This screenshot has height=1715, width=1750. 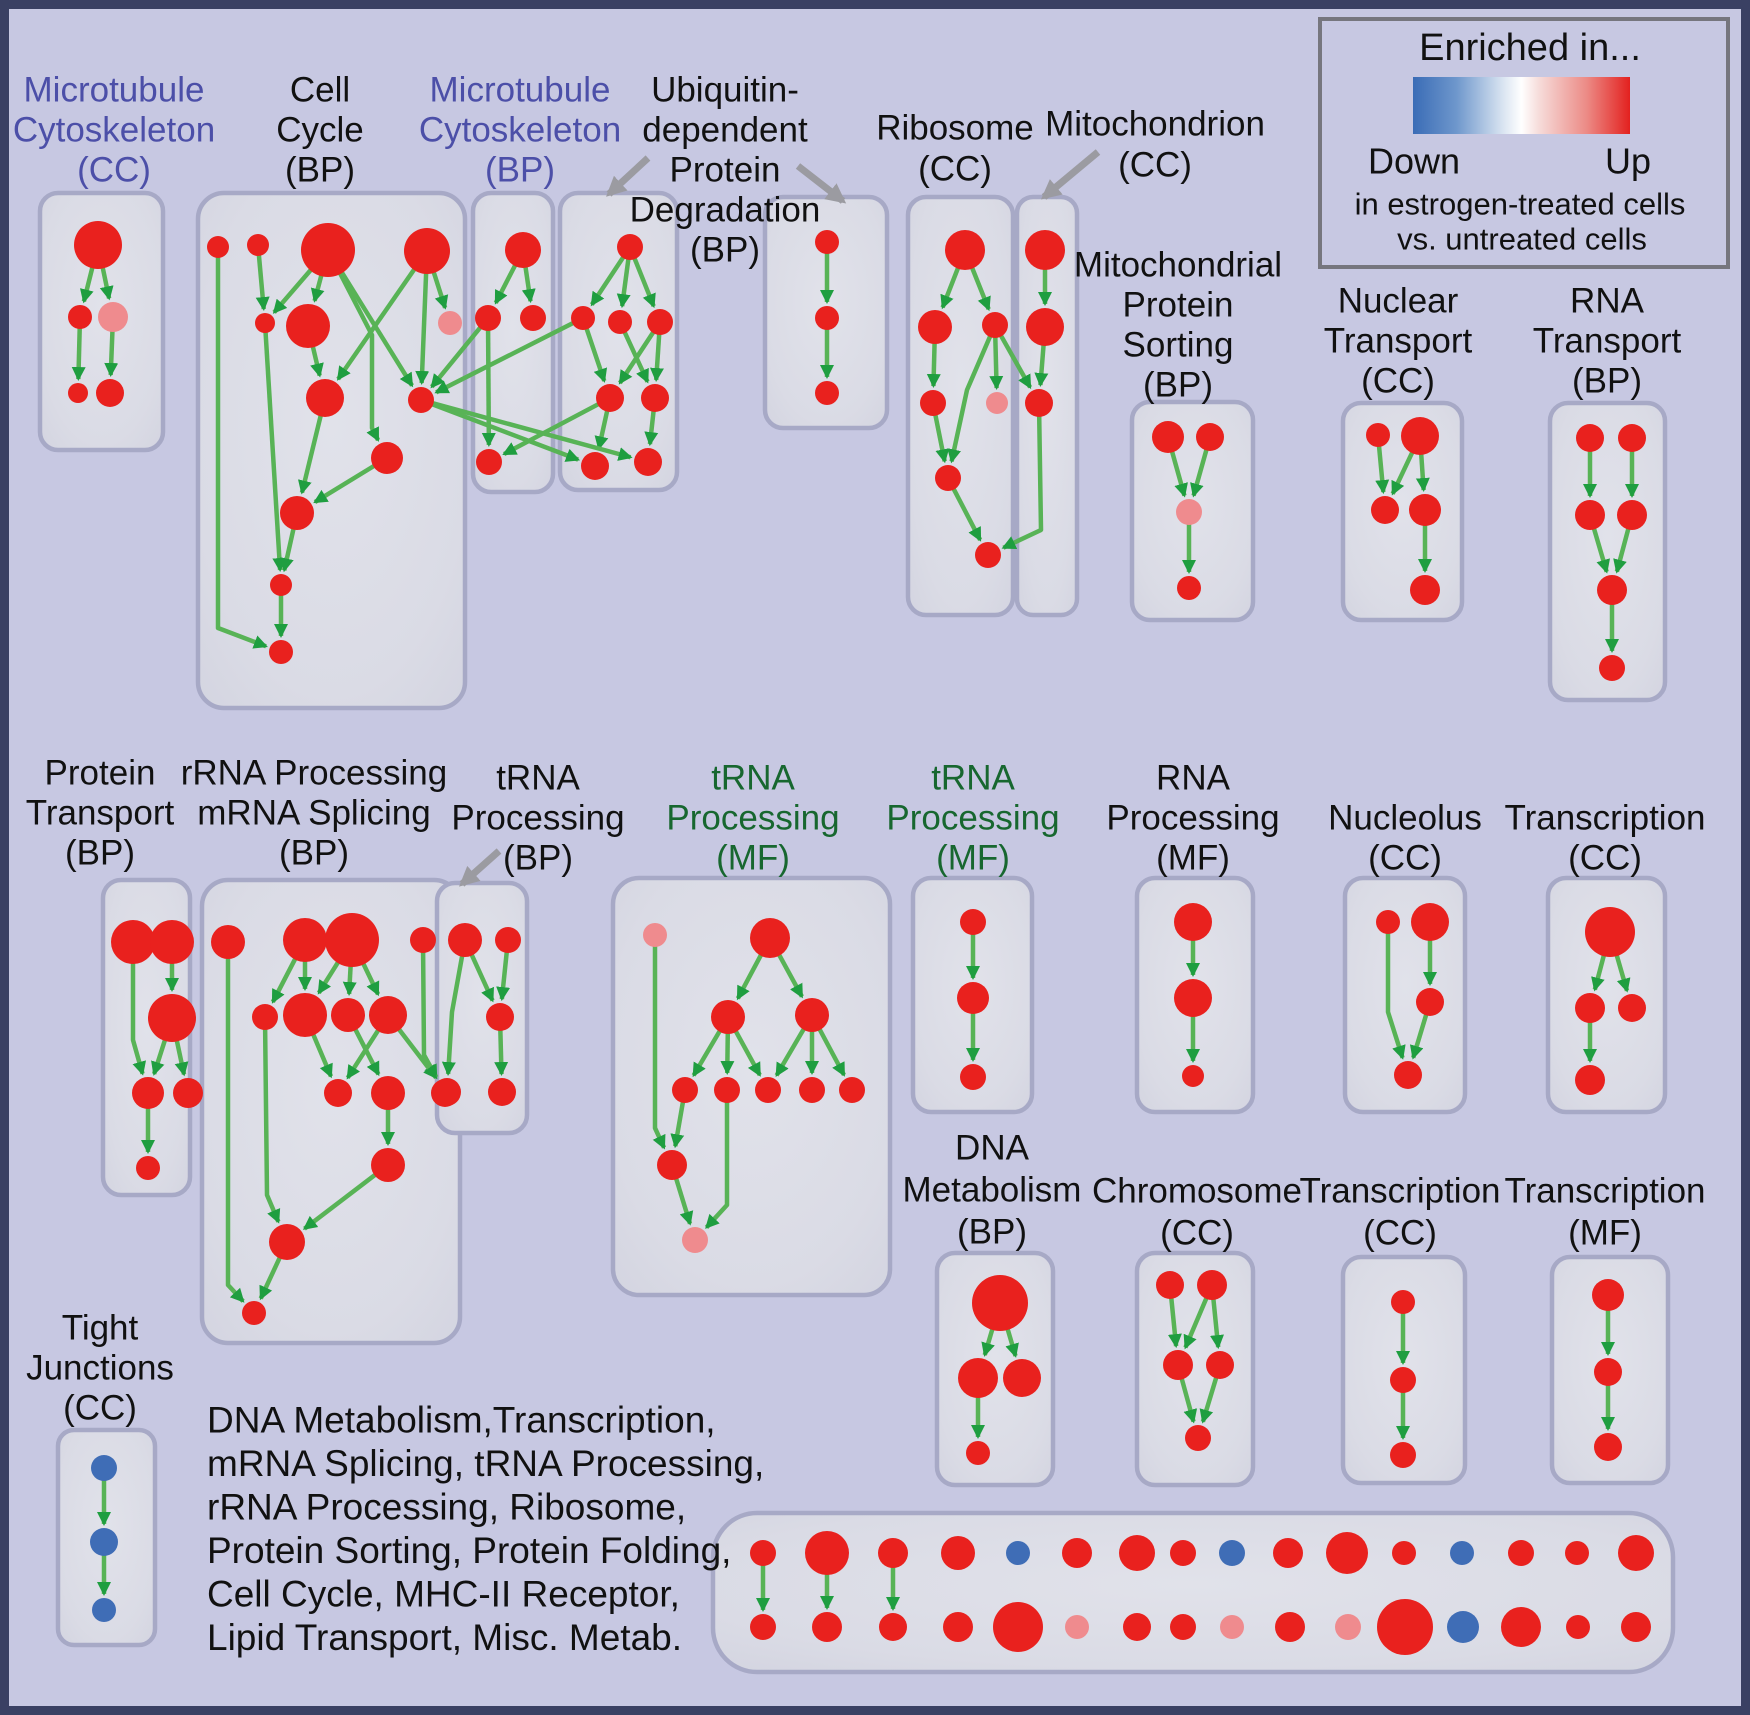 What do you see at coordinates (955, 169) in the screenshot?
I see `go-term-label-ribosome-cc-line2: (CC)` at bounding box center [955, 169].